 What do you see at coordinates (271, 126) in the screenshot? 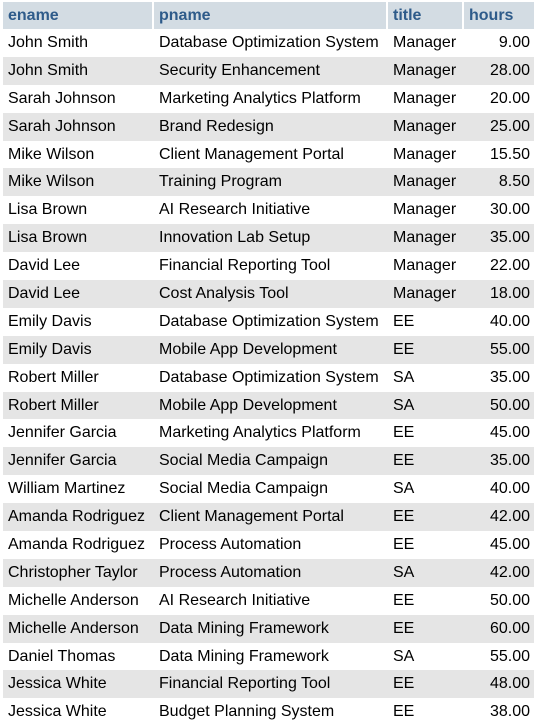
I see `cell-pname: Brand Redesign` at bounding box center [271, 126].